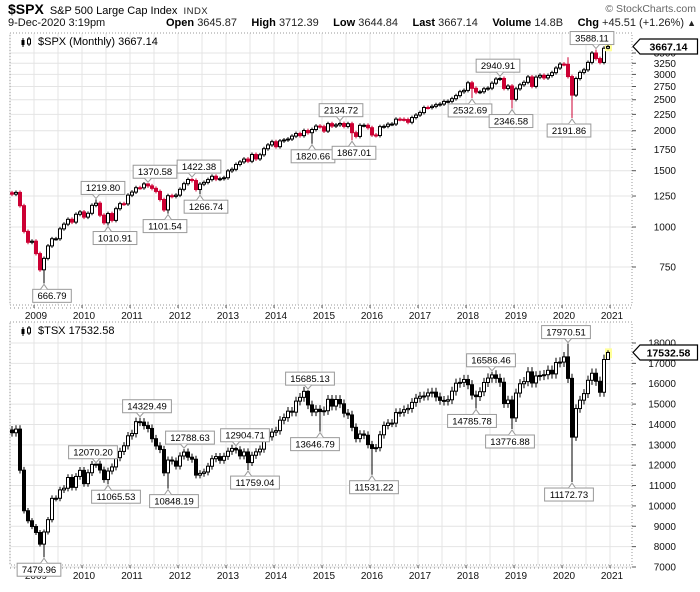 Image resolution: width=700 pixels, height=592 pixels. Describe the element at coordinates (511, 121) in the screenshot. I see `svg-text: 2346.58` at that location.